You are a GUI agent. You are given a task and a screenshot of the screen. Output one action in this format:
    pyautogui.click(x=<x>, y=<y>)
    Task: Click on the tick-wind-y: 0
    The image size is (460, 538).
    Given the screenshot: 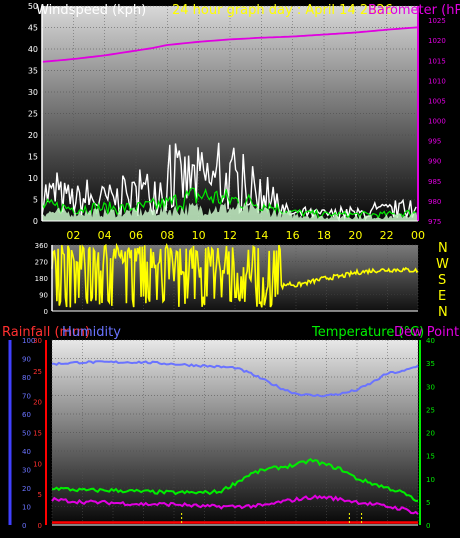 What is the action you would take?
    pyautogui.click(x=35, y=221)
    